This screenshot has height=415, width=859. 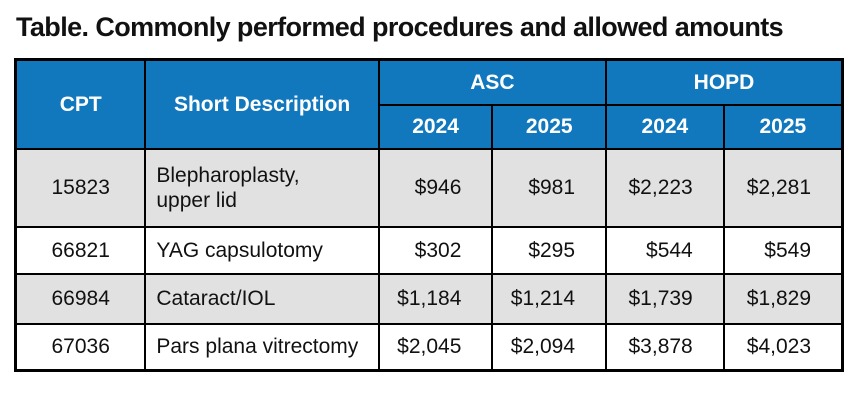 I want to click on hopd-2024-cell: $2,223, so click(x=665, y=188).